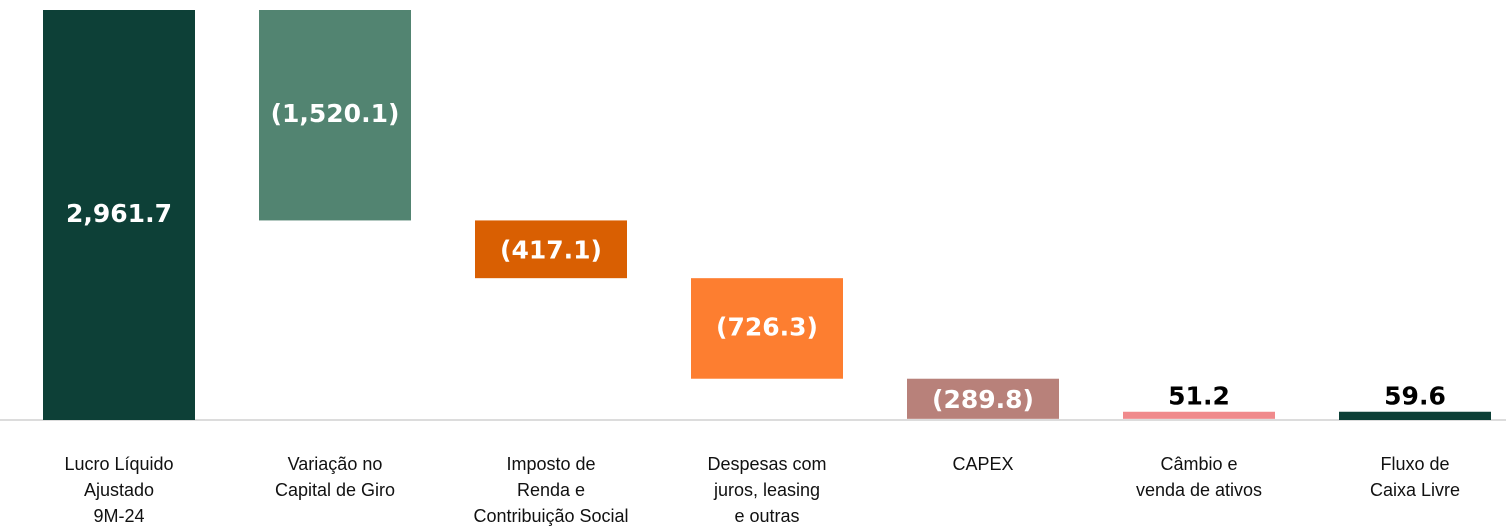 Image resolution: width=1506 pixels, height=532 pixels. What do you see at coordinates (551, 490) in the screenshot?
I see `x-tick-label: Renda e` at bounding box center [551, 490].